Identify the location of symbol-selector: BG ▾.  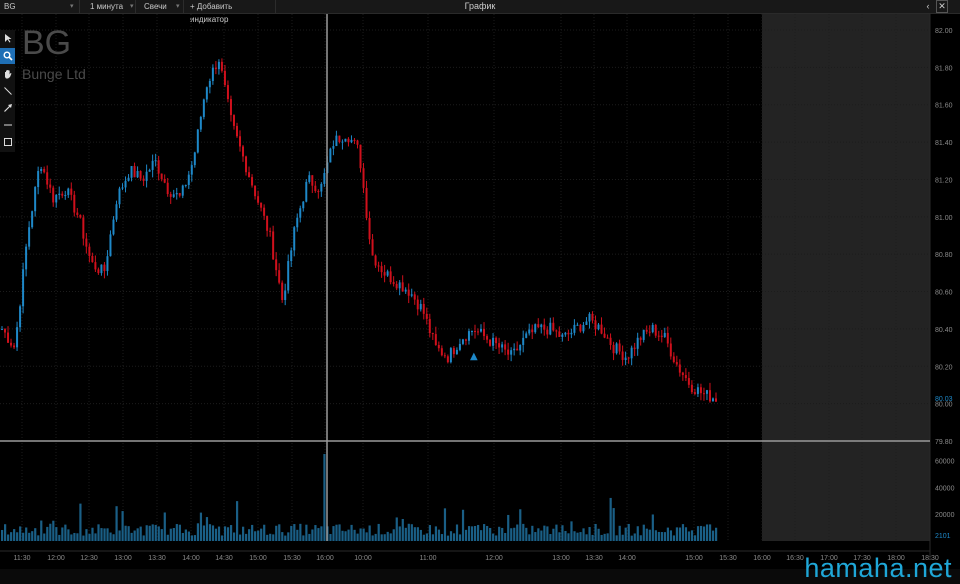
(40, 6).